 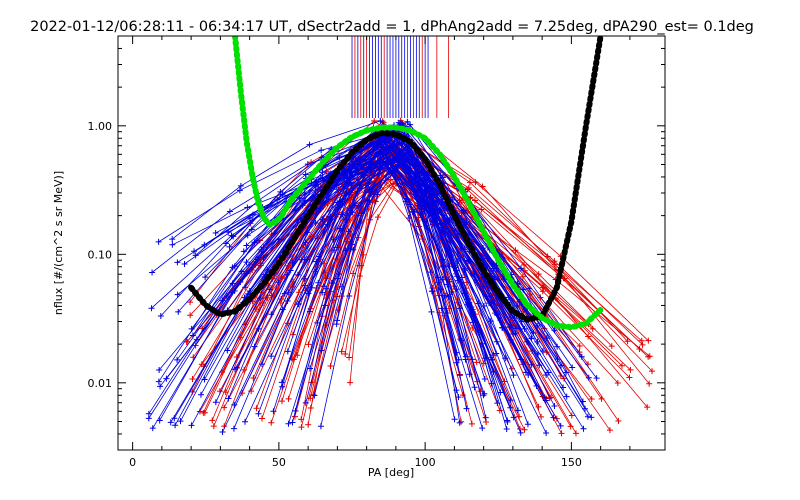 I want to click on spike-lines, so click(x=400, y=77).